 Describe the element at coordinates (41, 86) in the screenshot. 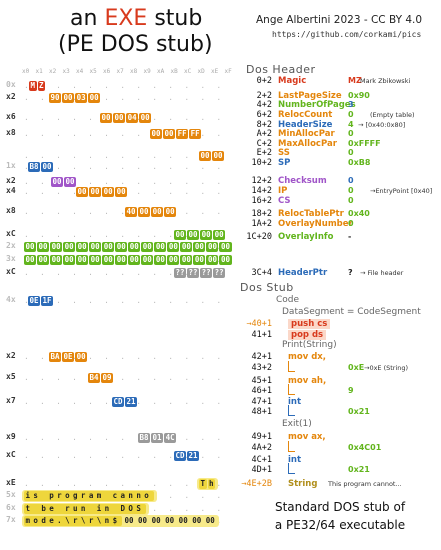

I see `hex-byte: Z` at that location.